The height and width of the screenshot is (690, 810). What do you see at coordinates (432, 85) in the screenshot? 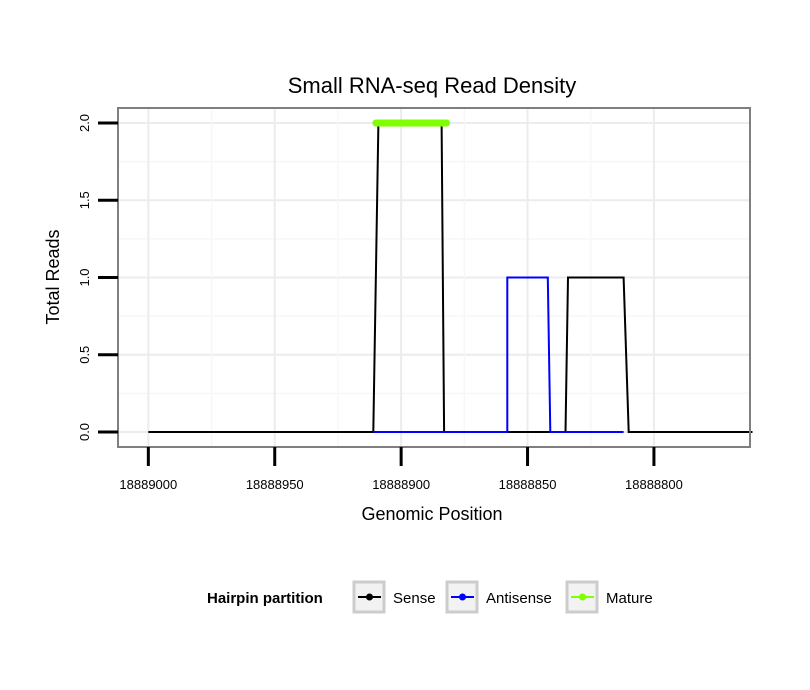
I see `chart-title: Small RNA-seq Read Density` at bounding box center [432, 85].